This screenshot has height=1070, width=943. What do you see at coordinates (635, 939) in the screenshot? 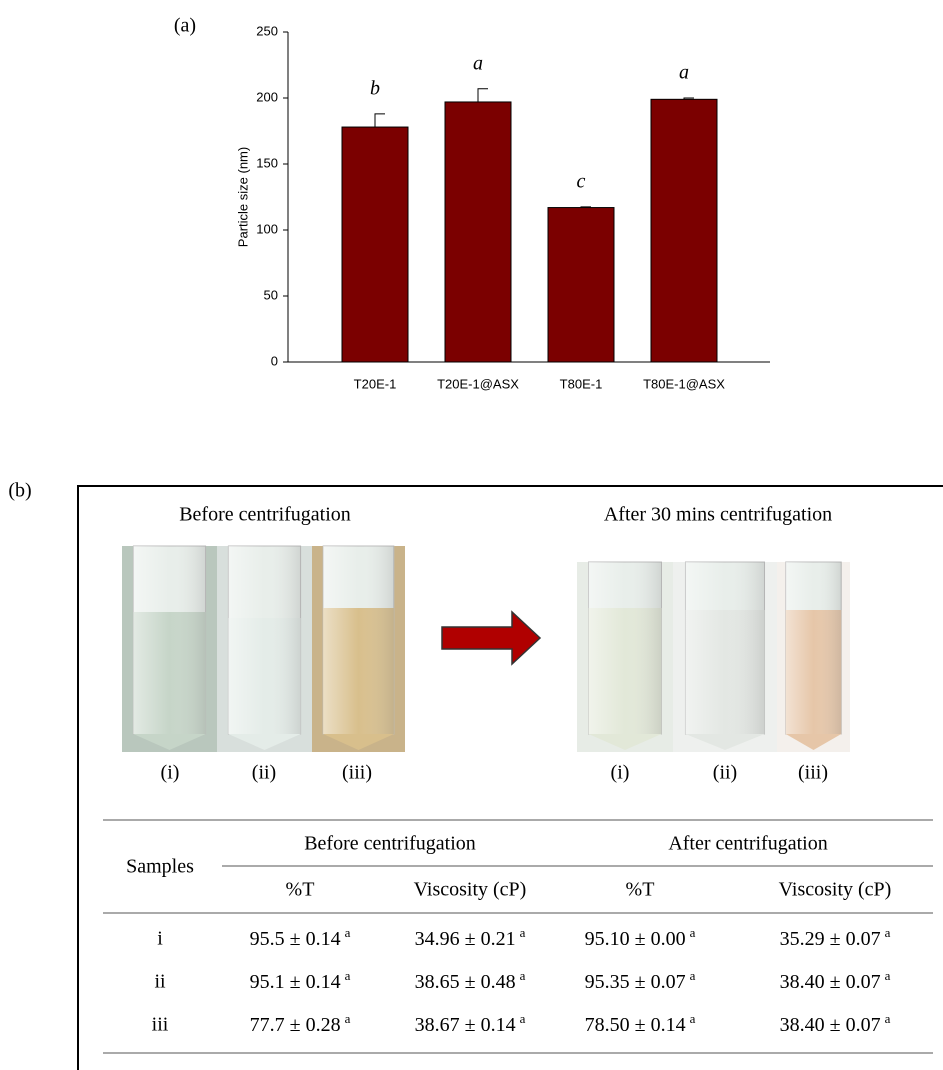
I see `cell-value: 95.10 ± 0.00` at bounding box center [635, 939].